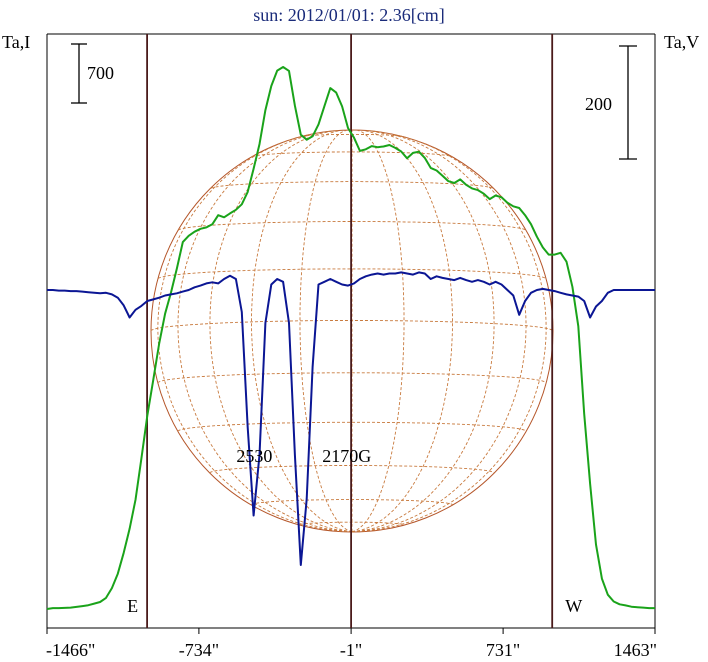 The height and width of the screenshot is (662, 708). What do you see at coordinates (346, 456) in the screenshot?
I see `annotation-label: 2170G` at bounding box center [346, 456].